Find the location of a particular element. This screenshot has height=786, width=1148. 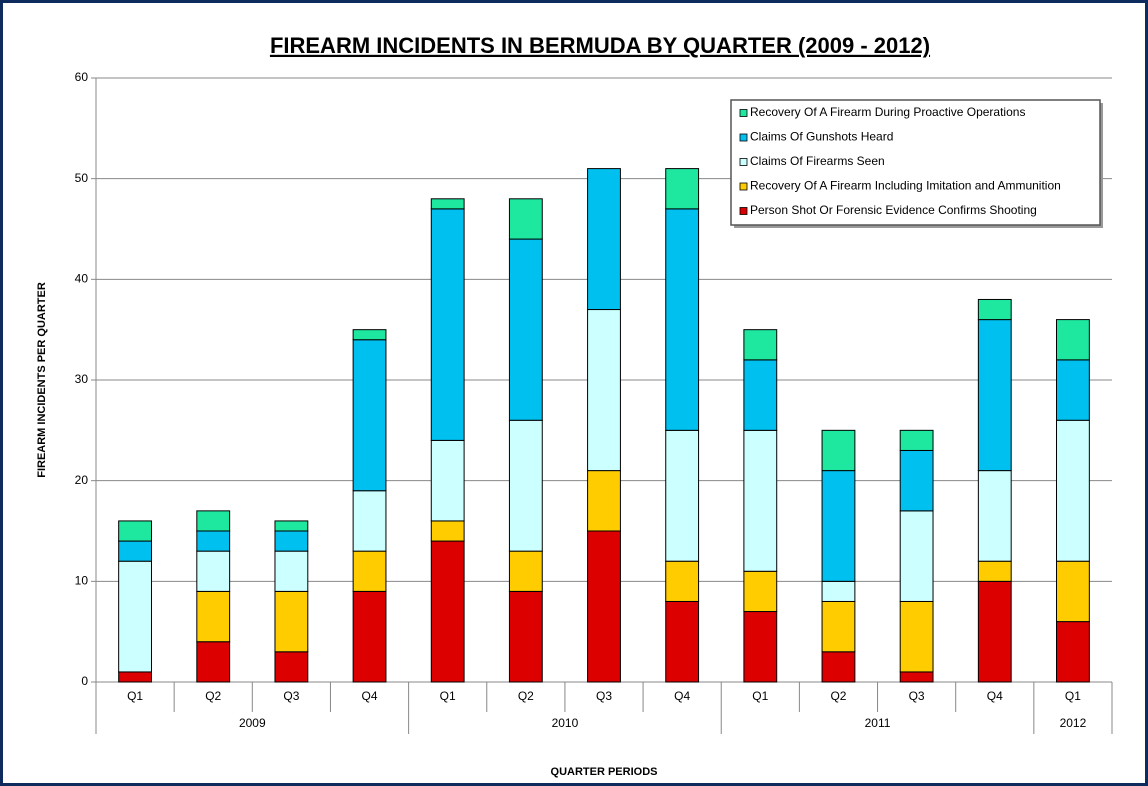

y-tick-label: 10 is located at coordinates (82, 581).